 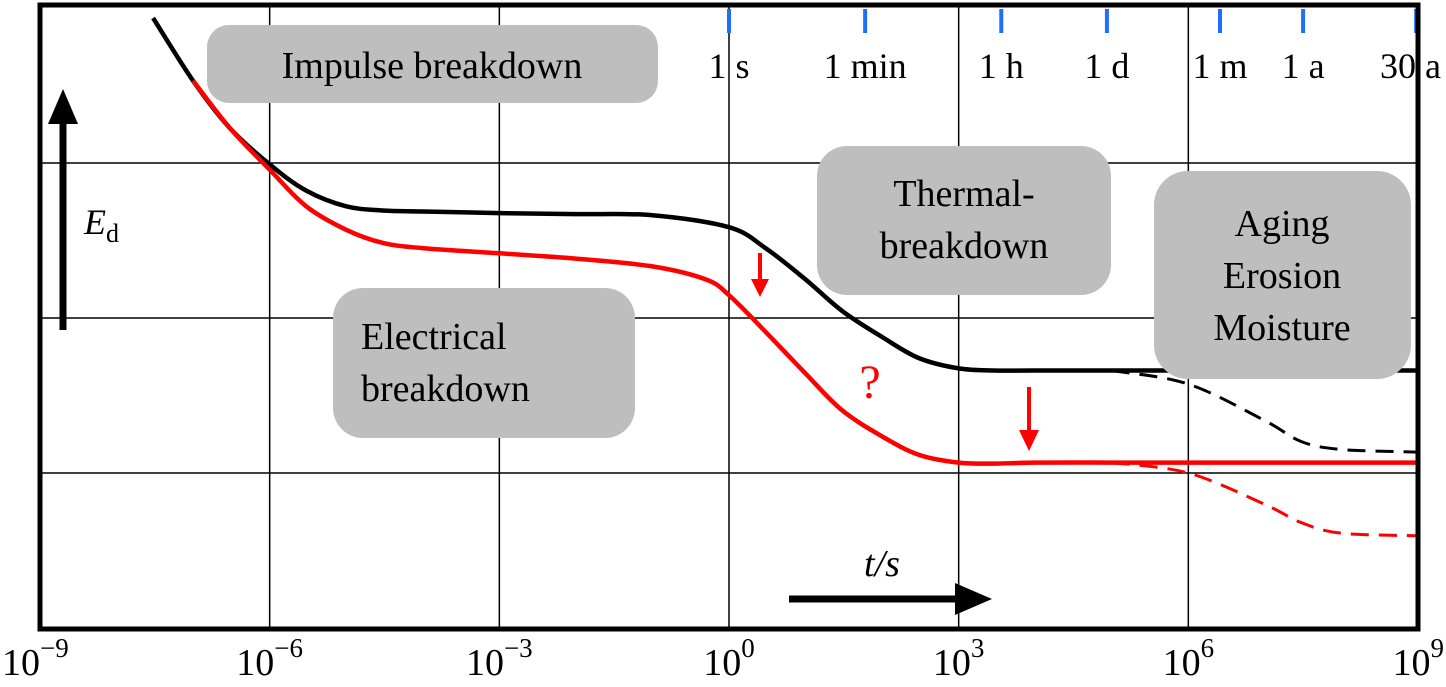 I want to click on annotation-impulse: Impulse breakdown, so click(x=432, y=64).